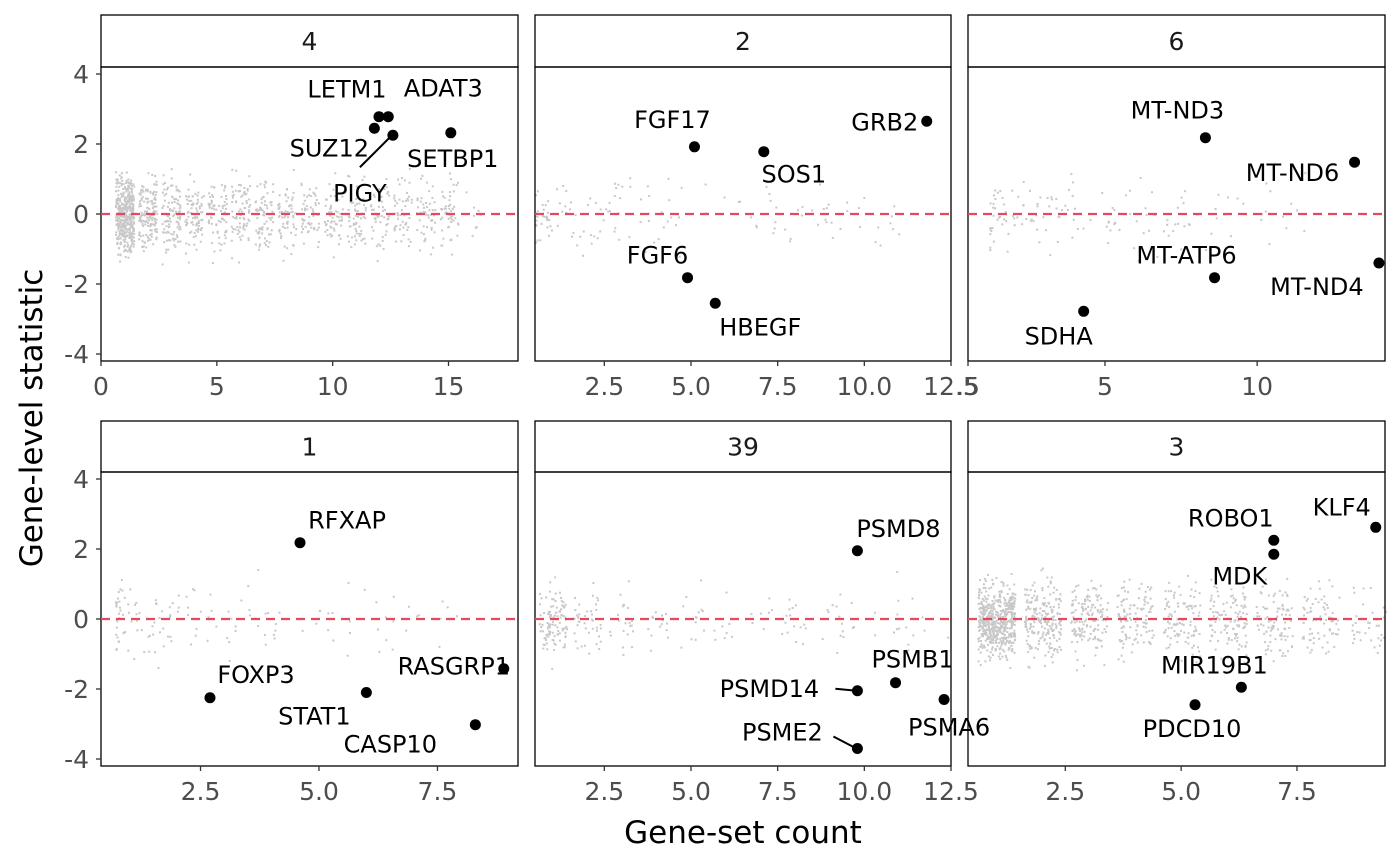 The image size is (1400, 865). What do you see at coordinates (443, 89) in the screenshot?
I see `gene-label-adat3: ADAT3` at bounding box center [443, 89].